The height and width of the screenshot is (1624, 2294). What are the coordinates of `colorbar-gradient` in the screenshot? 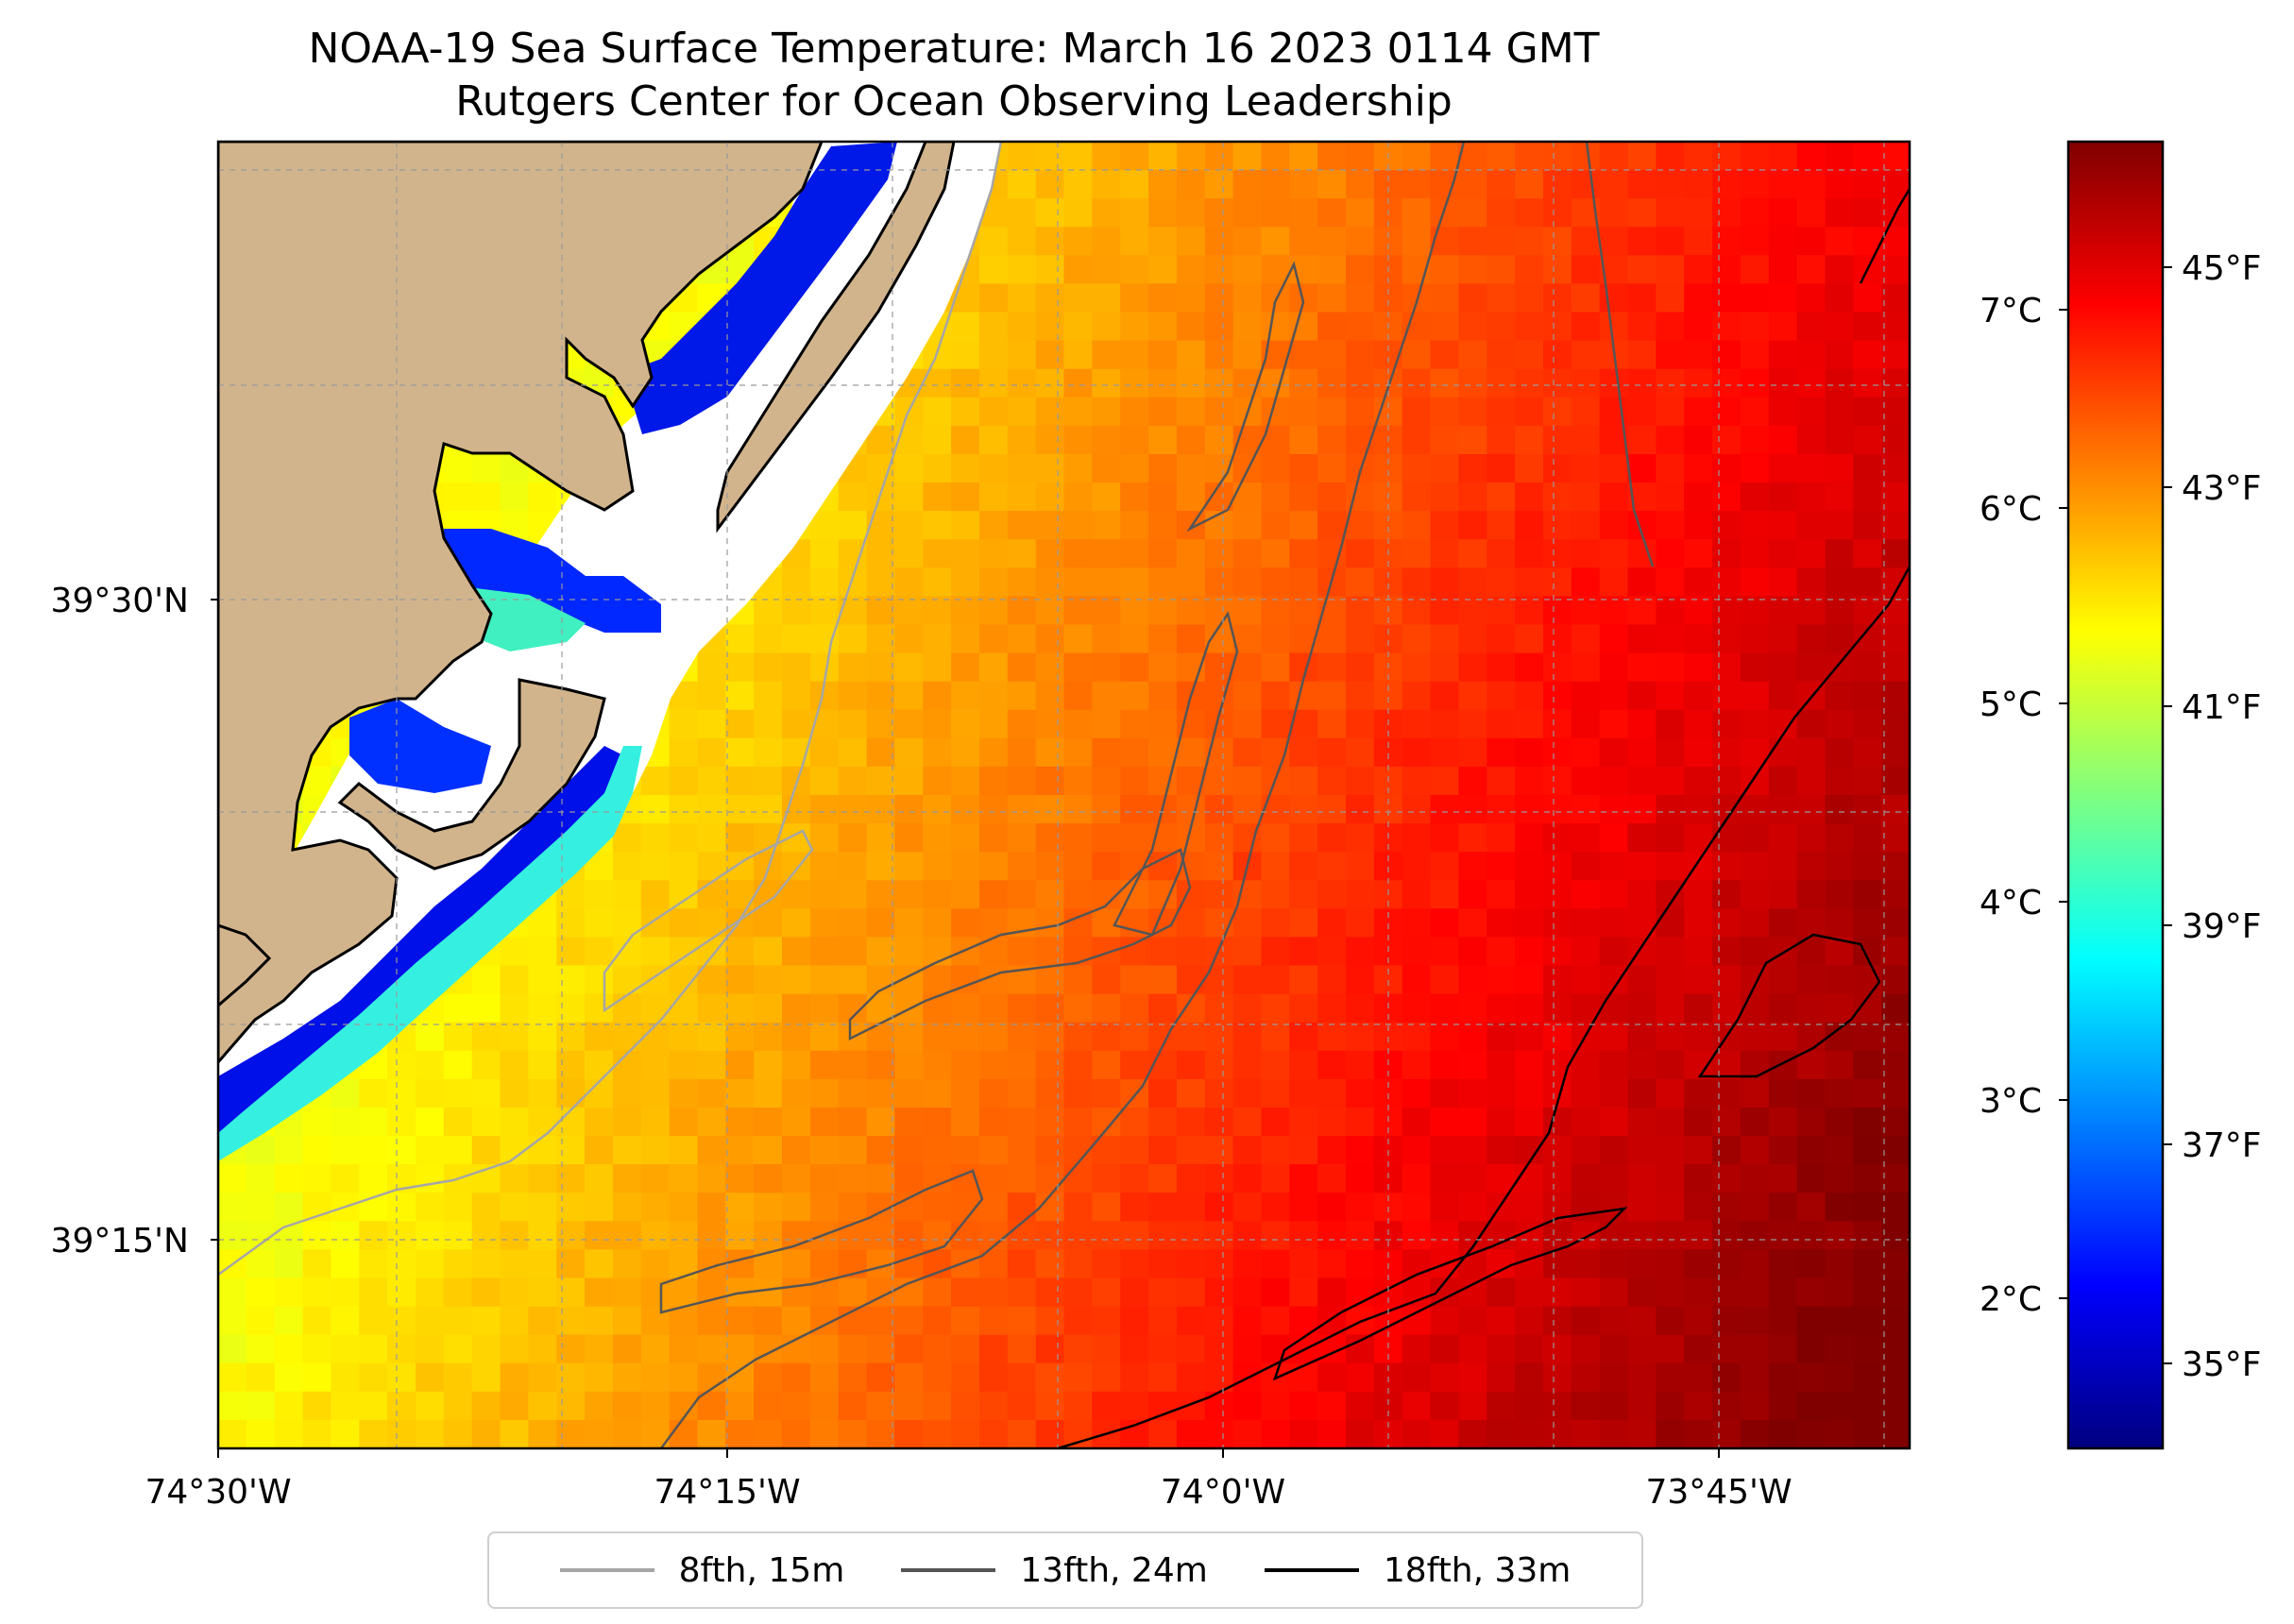 It's located at (2115, 795).